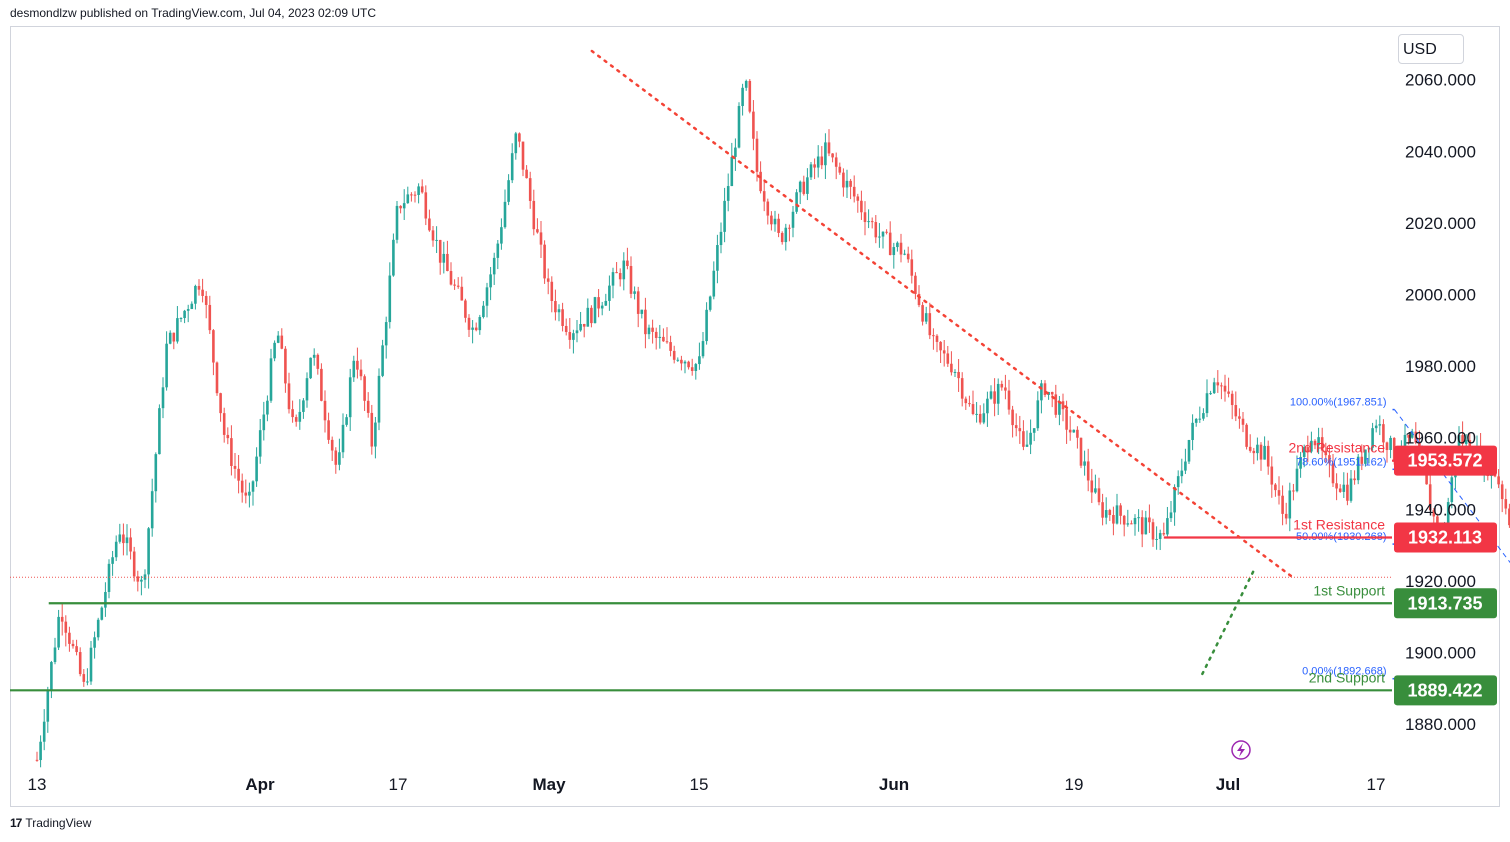  Describe the element at coordinates (1349, 590) in the screenshot. I see `level-name: 1st Support` at that location.